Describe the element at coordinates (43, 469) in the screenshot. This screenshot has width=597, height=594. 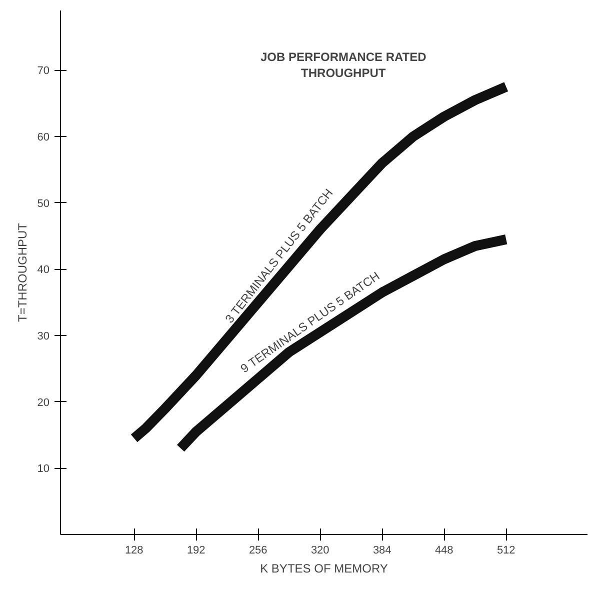
I see `y-tick-label: 10` at that location.